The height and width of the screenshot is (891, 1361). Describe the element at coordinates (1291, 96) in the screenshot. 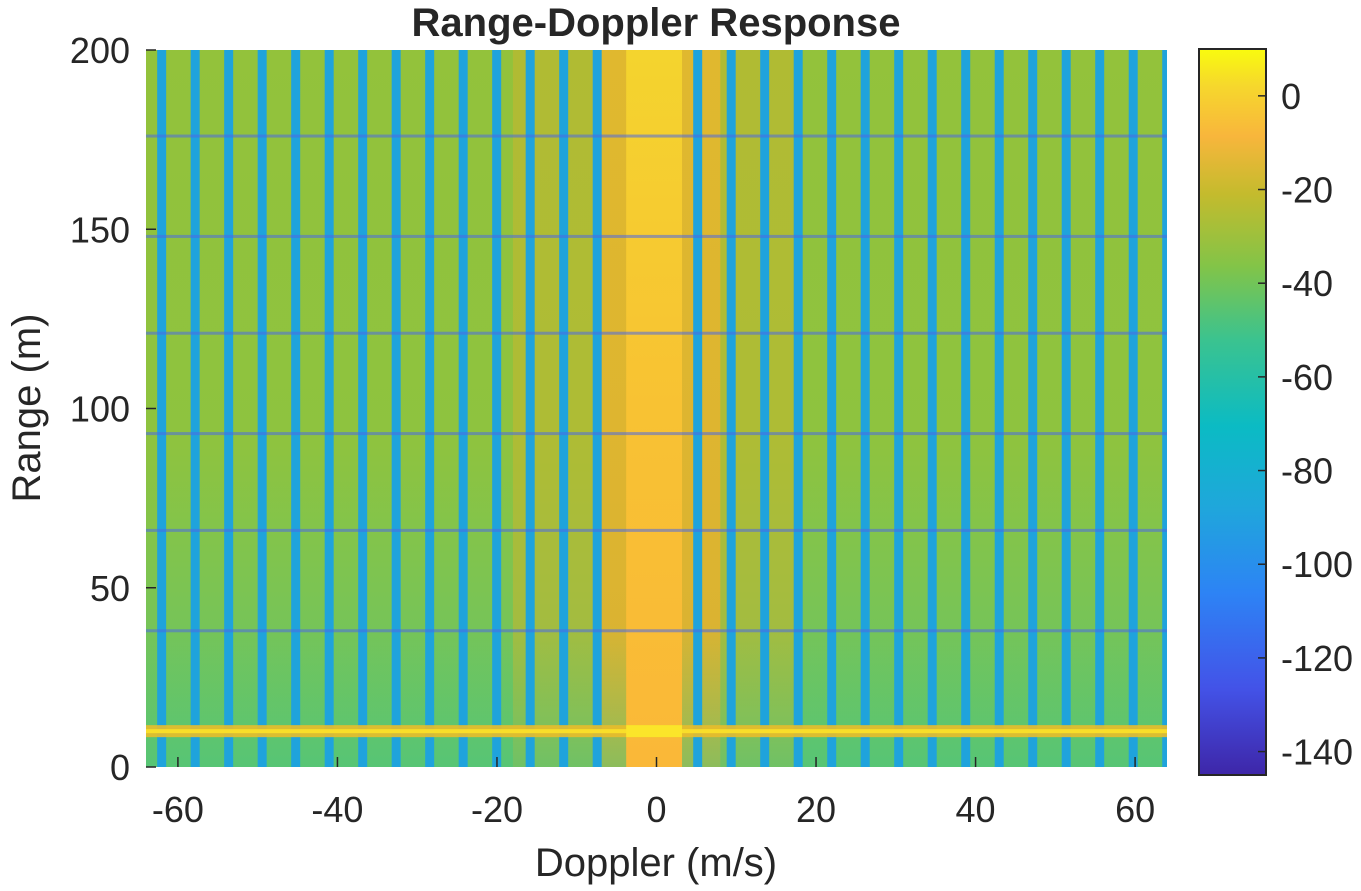

I see `colorbar-tick-label: 0` at that location.